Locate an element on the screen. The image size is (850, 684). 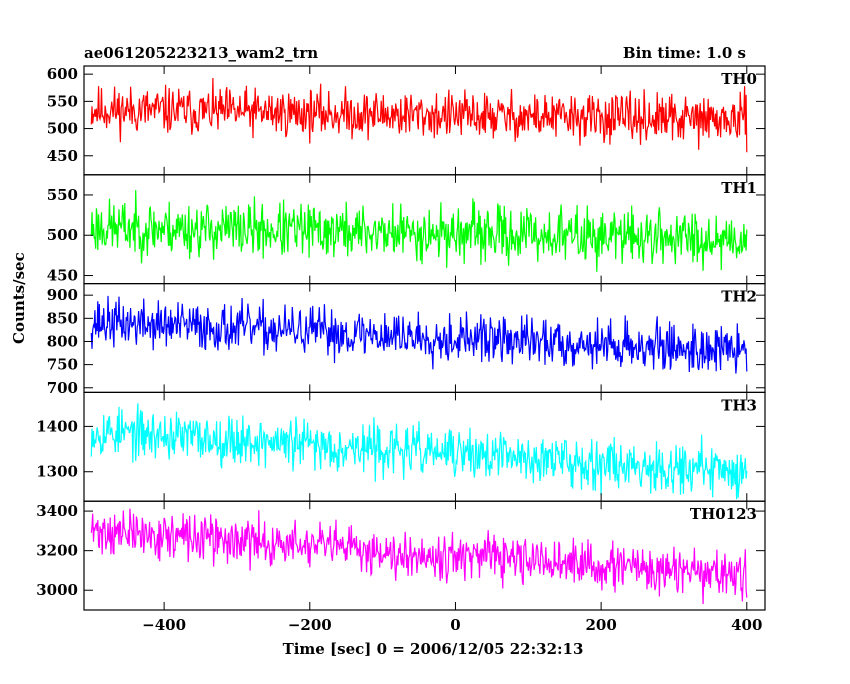
series-label-th3: TH3 is located at coordinates (739, 405).